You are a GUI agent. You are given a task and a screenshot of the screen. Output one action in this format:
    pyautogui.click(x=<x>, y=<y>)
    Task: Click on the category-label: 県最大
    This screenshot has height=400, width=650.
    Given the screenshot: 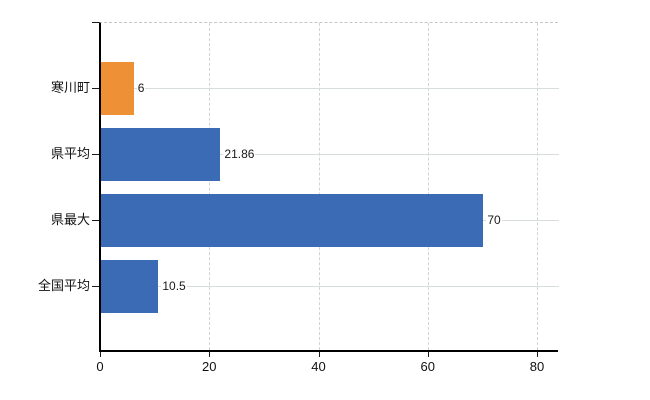 What is the action you would take?
    pyautogui.click(x=70, y=219)
    